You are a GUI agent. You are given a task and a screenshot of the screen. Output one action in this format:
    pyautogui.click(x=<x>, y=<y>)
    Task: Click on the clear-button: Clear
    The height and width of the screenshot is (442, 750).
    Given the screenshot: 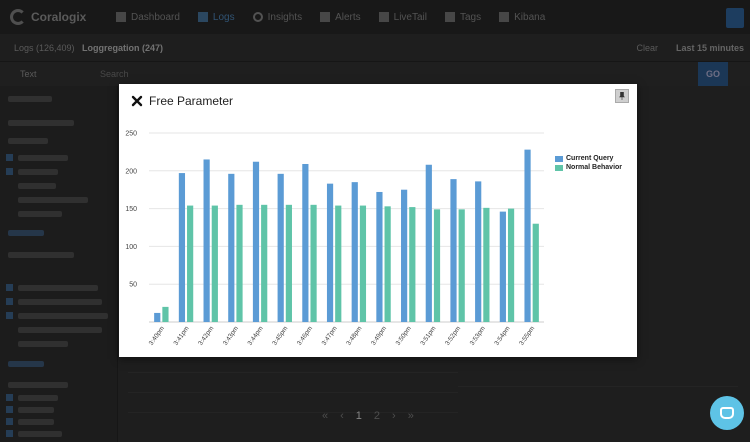 What is the action you would take?
    pyautogui.click(x=647, y=48)
    